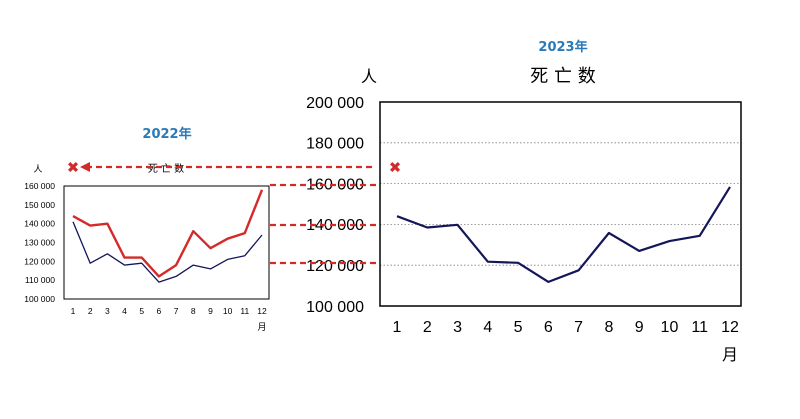 The height and width of the screenshot is (419, 800). What do you see at coordinates (395, 168) in the screenshot?
I see `cross-icon-right: ✖` at bounding box center [395, 168].